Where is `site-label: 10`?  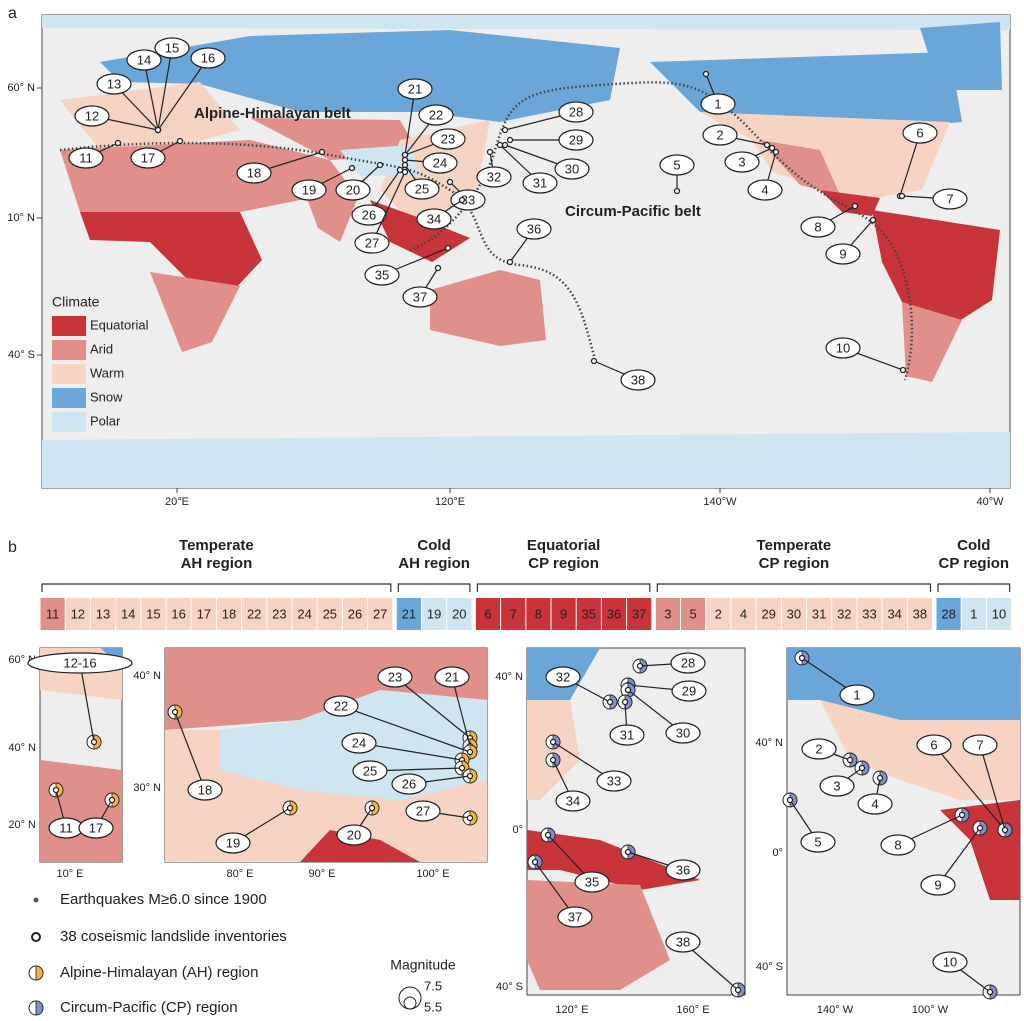
site-label: 10 is located at coordinates (843, 347).